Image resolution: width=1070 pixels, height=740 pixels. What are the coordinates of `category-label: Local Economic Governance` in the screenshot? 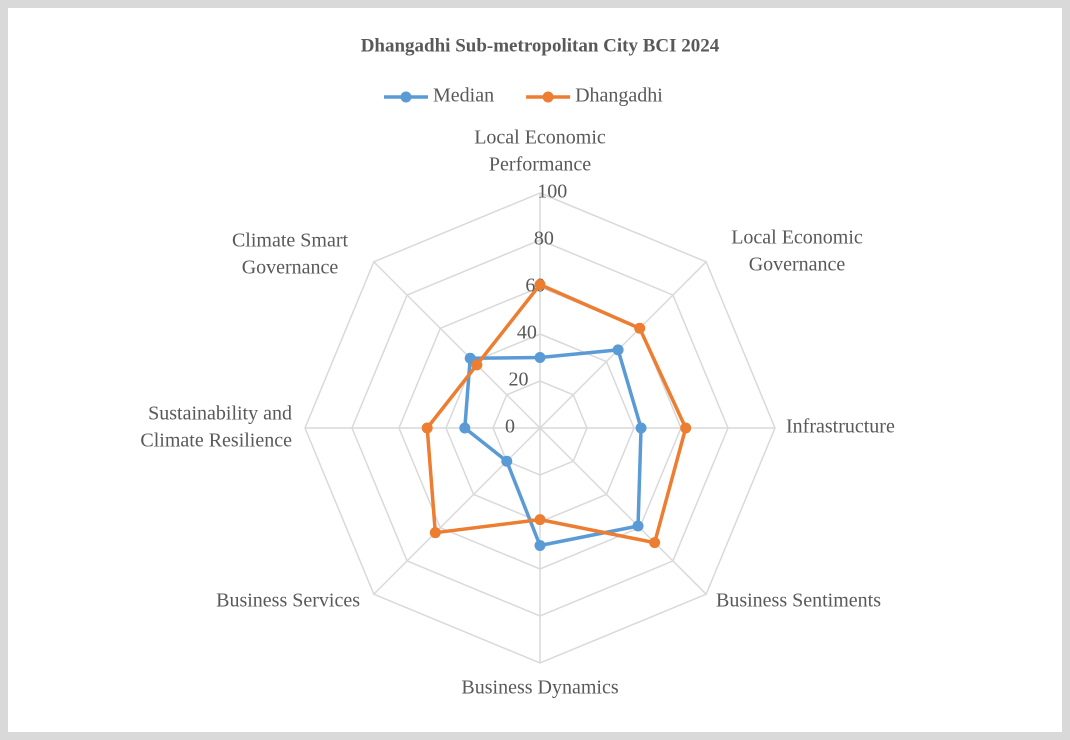 It's located at (797, 250).